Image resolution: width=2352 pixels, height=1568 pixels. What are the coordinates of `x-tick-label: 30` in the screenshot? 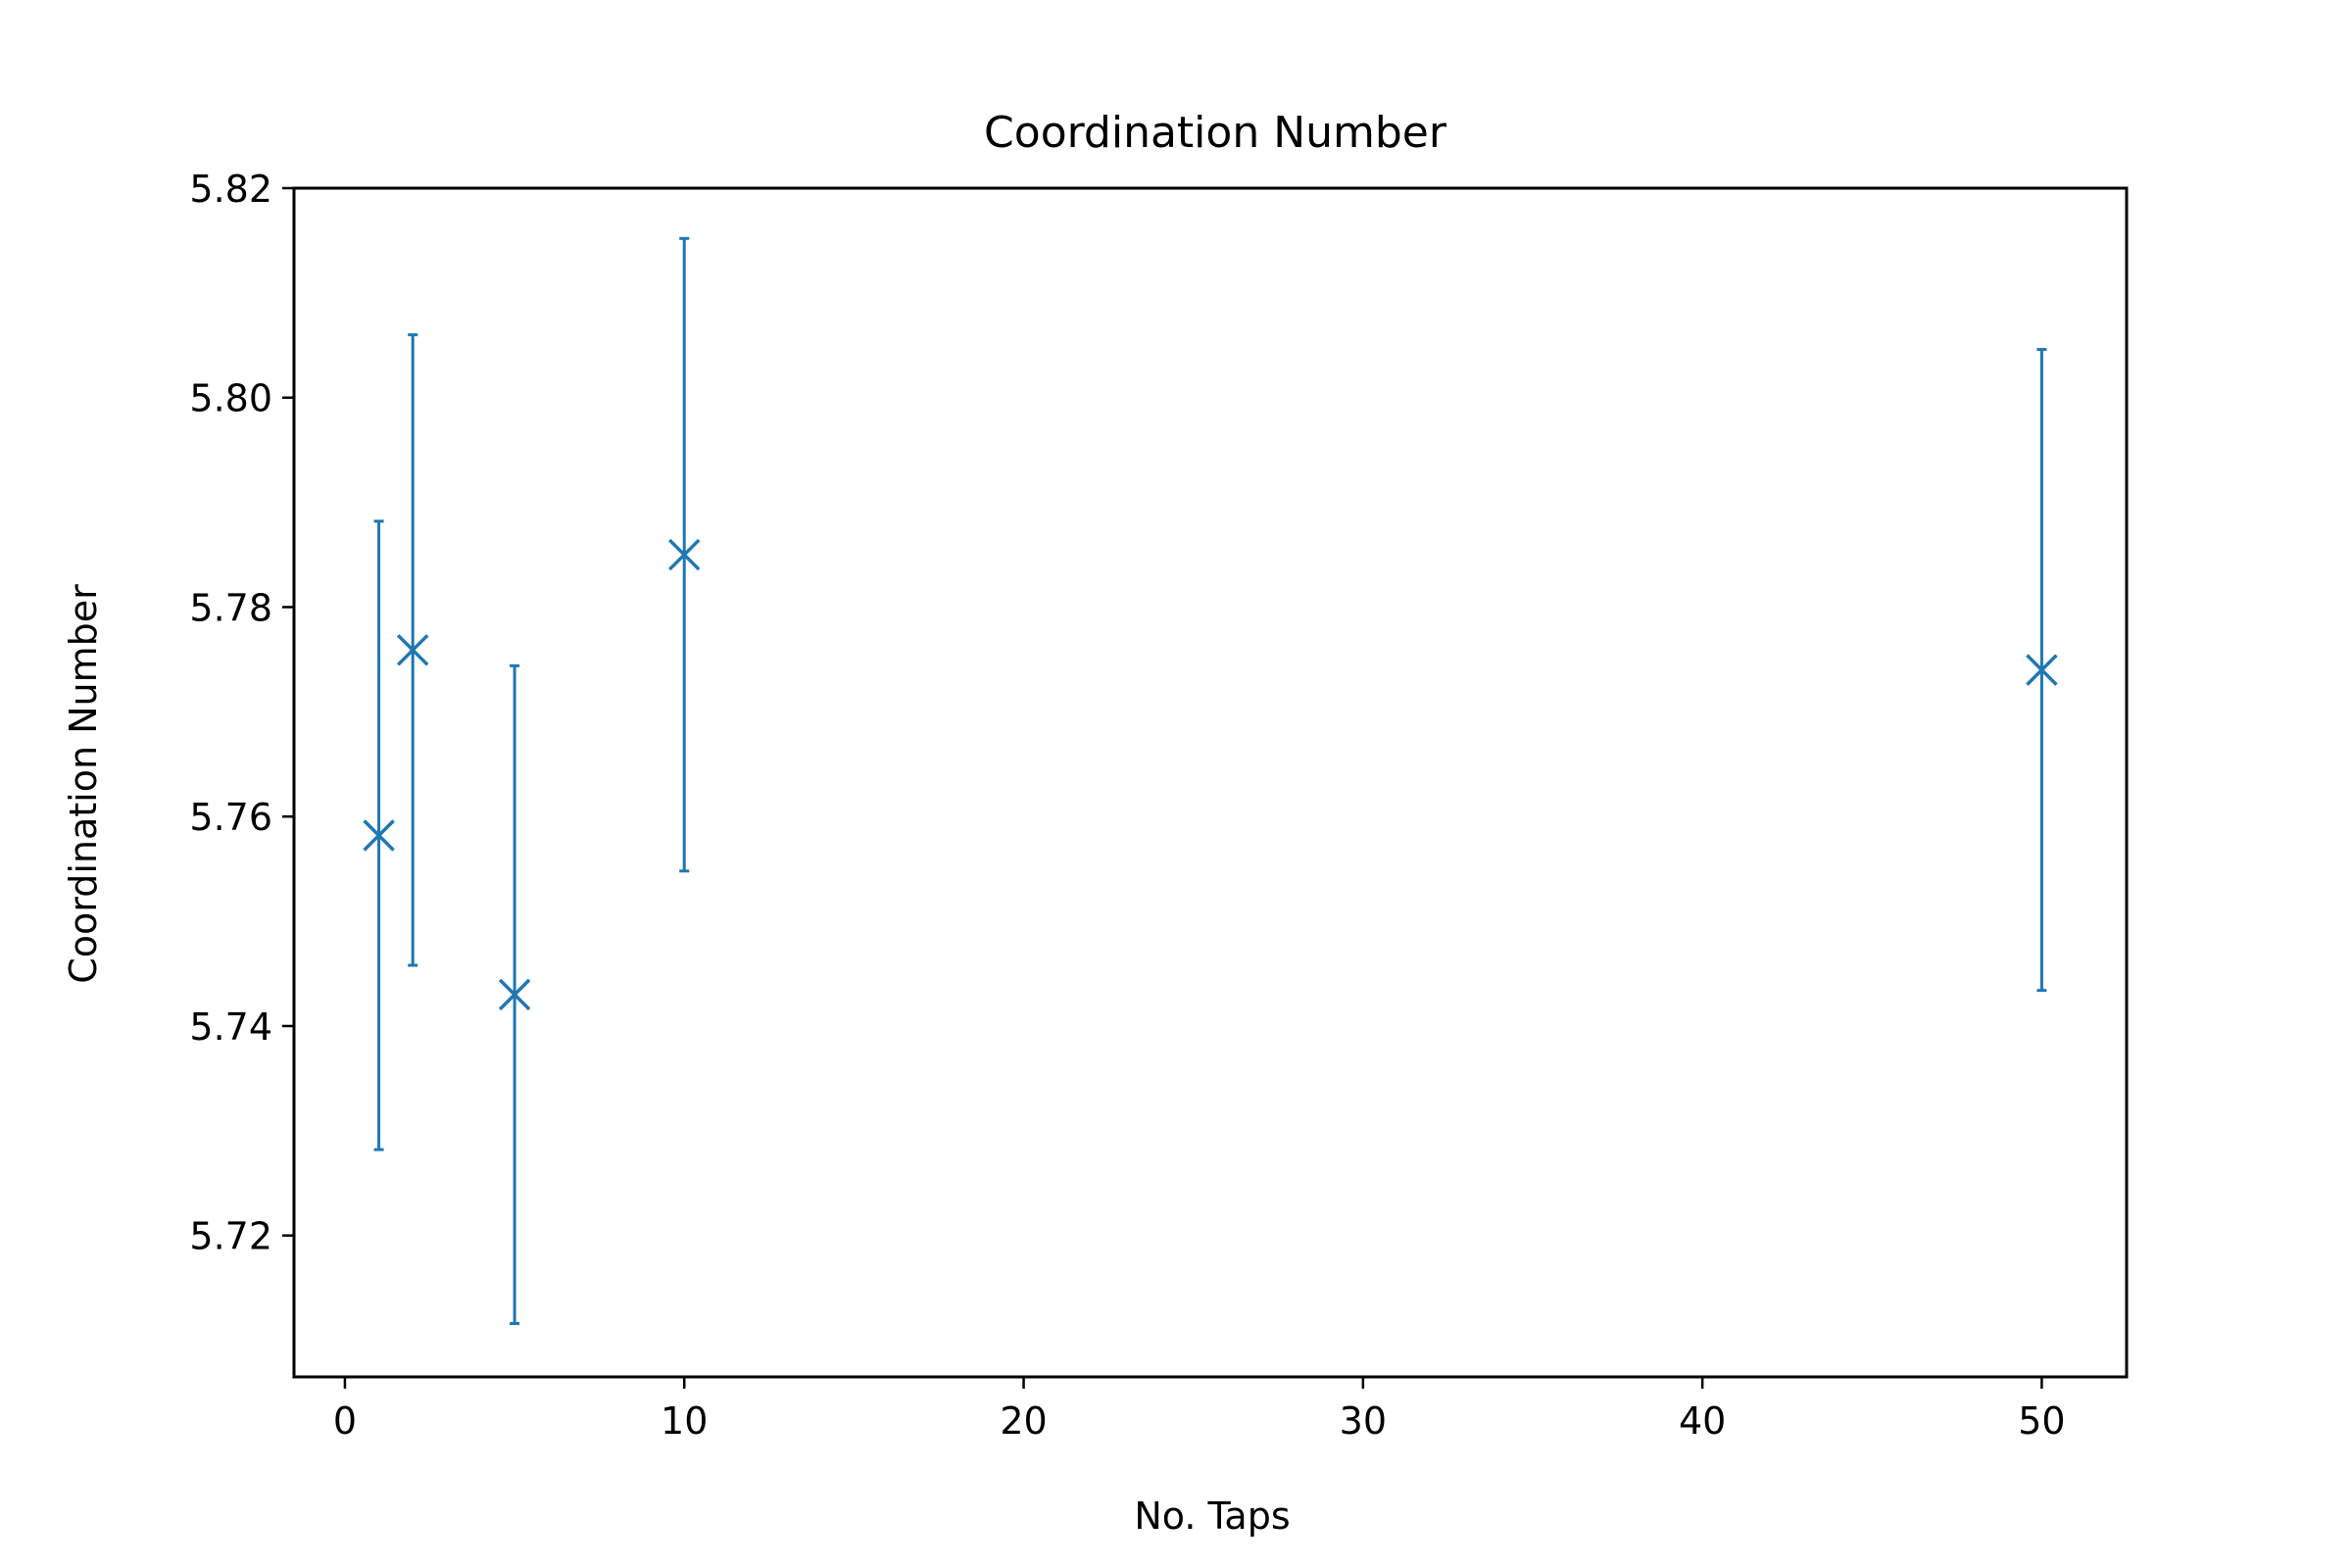 It's located at (1363, 1421).